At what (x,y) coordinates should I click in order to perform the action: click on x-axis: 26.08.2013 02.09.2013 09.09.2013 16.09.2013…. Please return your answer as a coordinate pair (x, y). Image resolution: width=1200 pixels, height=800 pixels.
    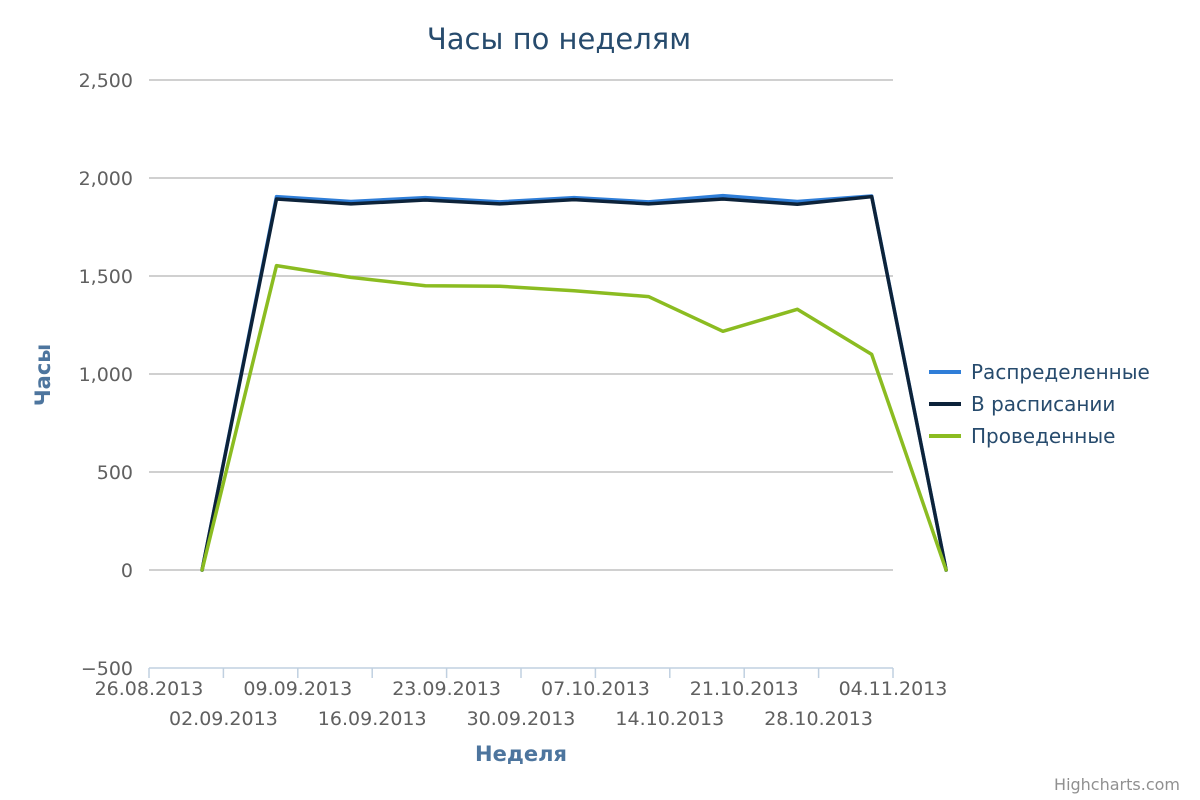
    Looking at the image, I should click on (521, 698).